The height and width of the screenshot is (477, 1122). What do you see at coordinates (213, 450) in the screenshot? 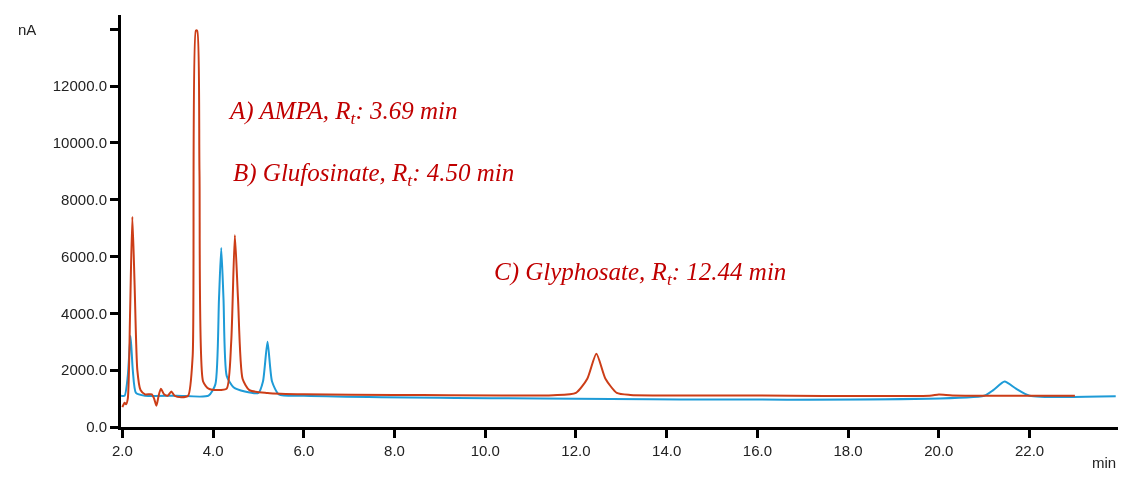
I see `x-tick-label: 4.0` at bounding box center [213, 450].